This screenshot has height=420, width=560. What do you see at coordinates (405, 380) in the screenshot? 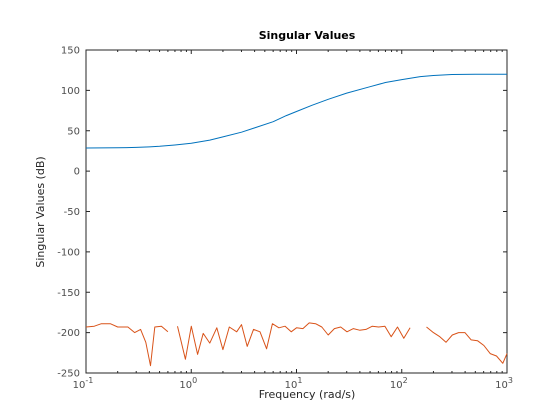
I see `x-tick-label-exponent: 2` at bounding box center [405, 380].